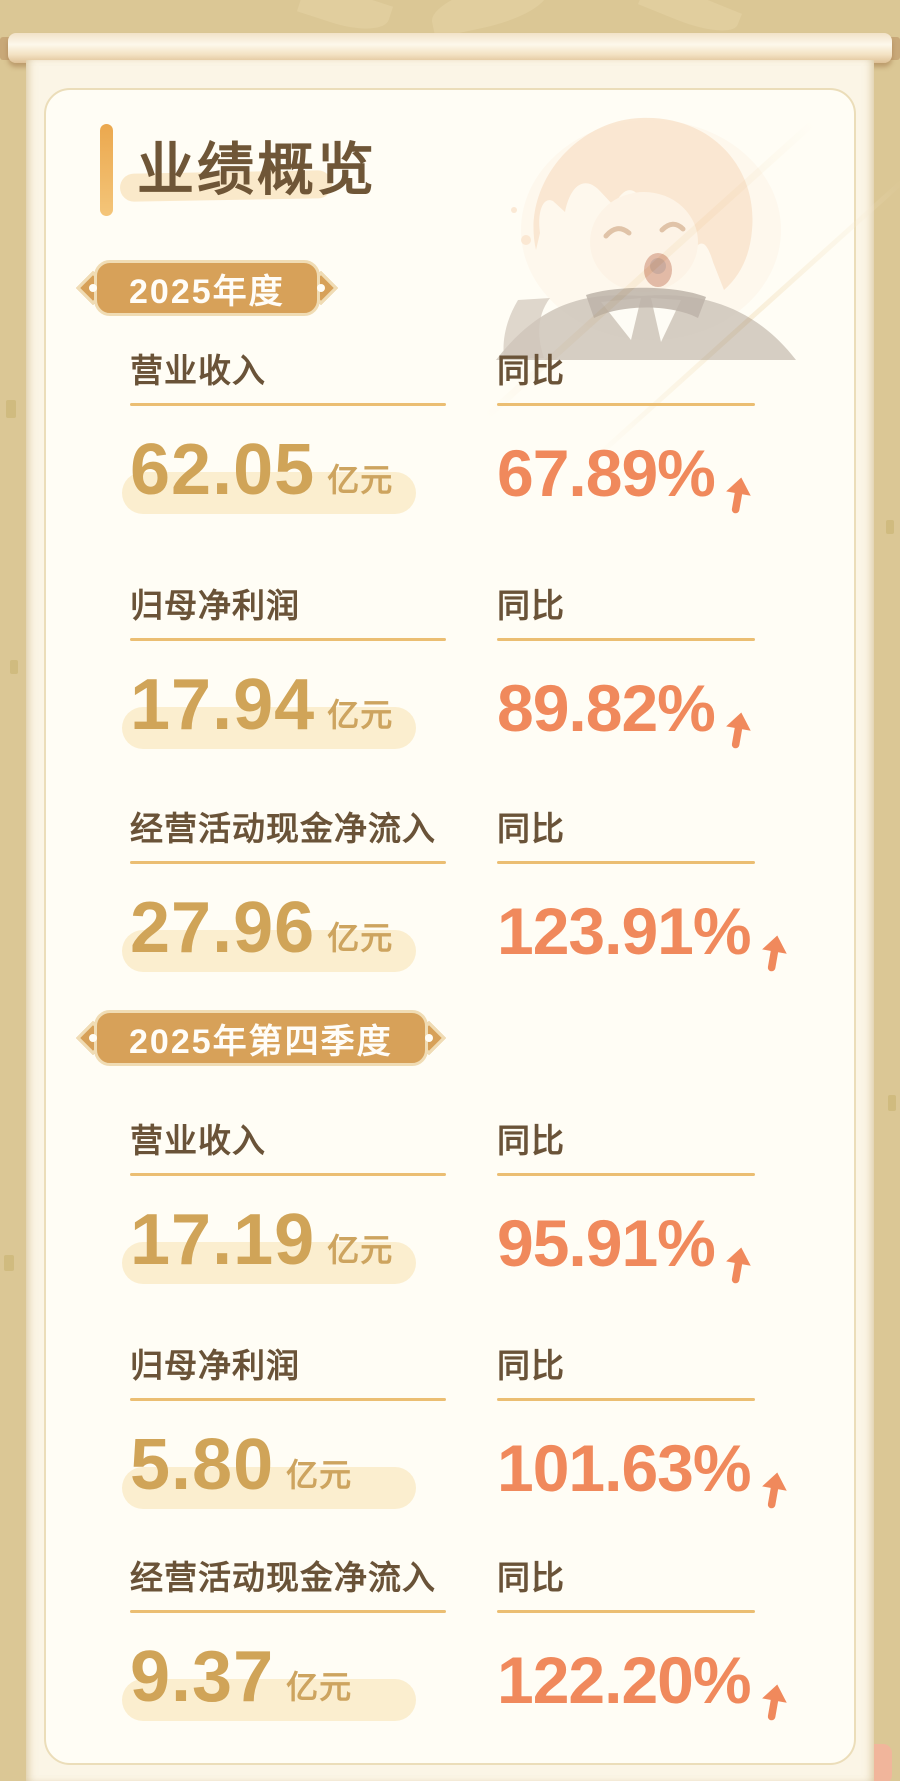  Describe the element at coordinates (624, 1468) in the screenshot. I see `yoy-value: 101.63%` at that location.